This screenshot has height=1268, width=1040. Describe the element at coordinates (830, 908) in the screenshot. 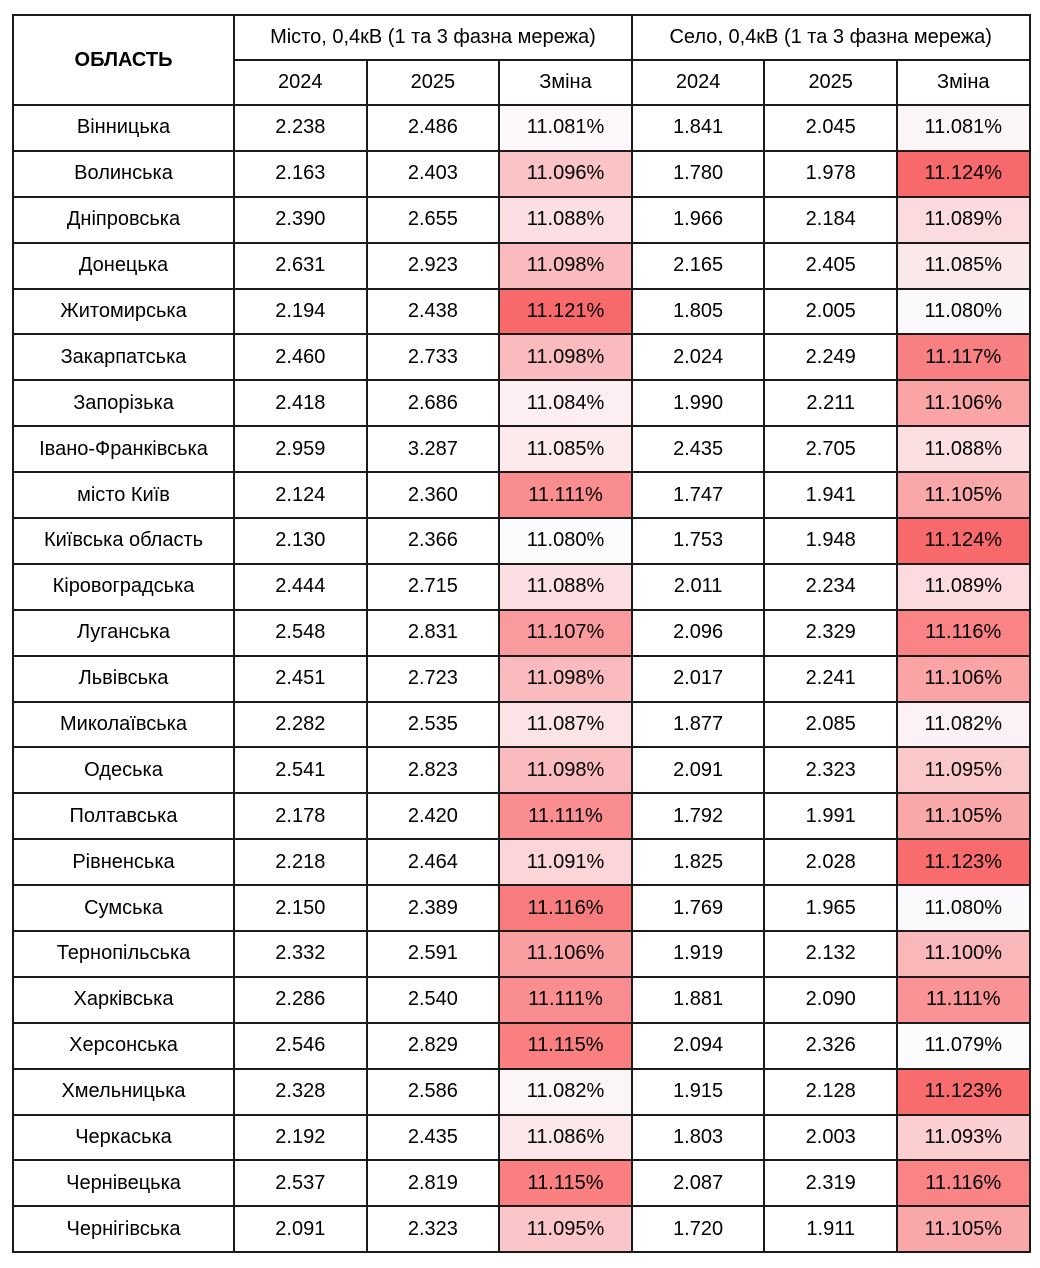

I see `village-2025-cell: 1.965` at that location.